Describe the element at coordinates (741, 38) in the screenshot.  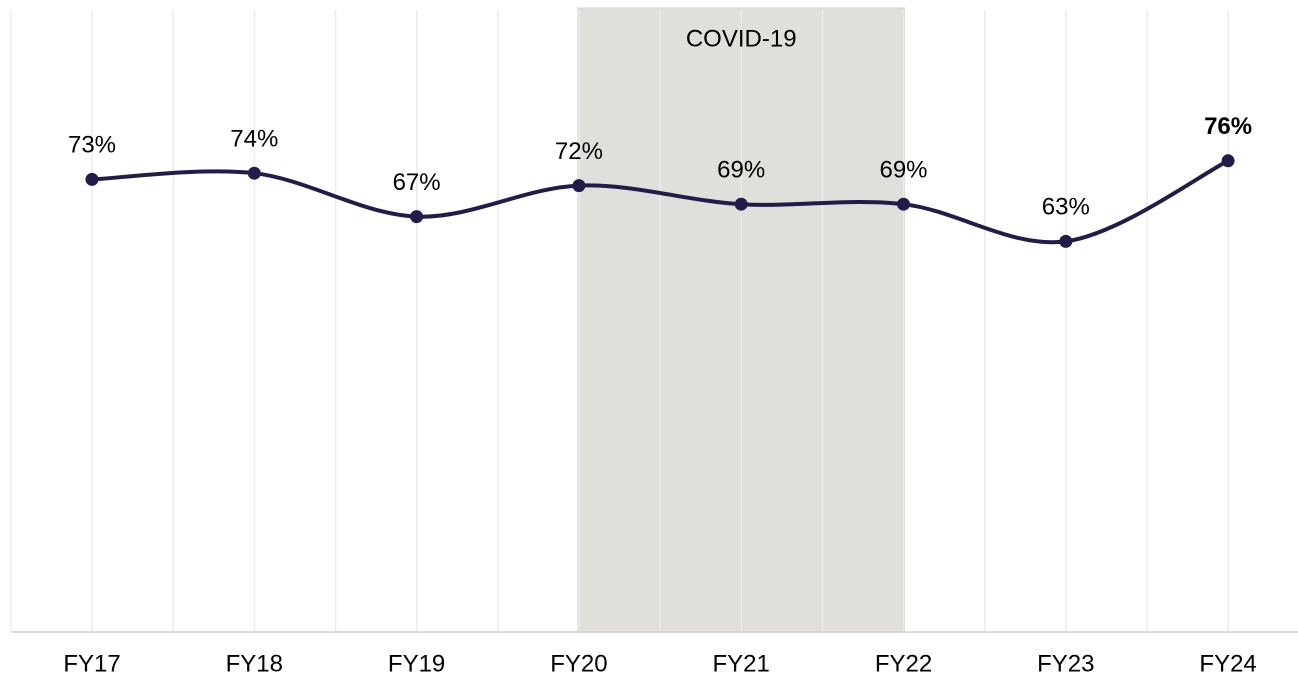
I see `annotation-label: COVID-19` at that location.